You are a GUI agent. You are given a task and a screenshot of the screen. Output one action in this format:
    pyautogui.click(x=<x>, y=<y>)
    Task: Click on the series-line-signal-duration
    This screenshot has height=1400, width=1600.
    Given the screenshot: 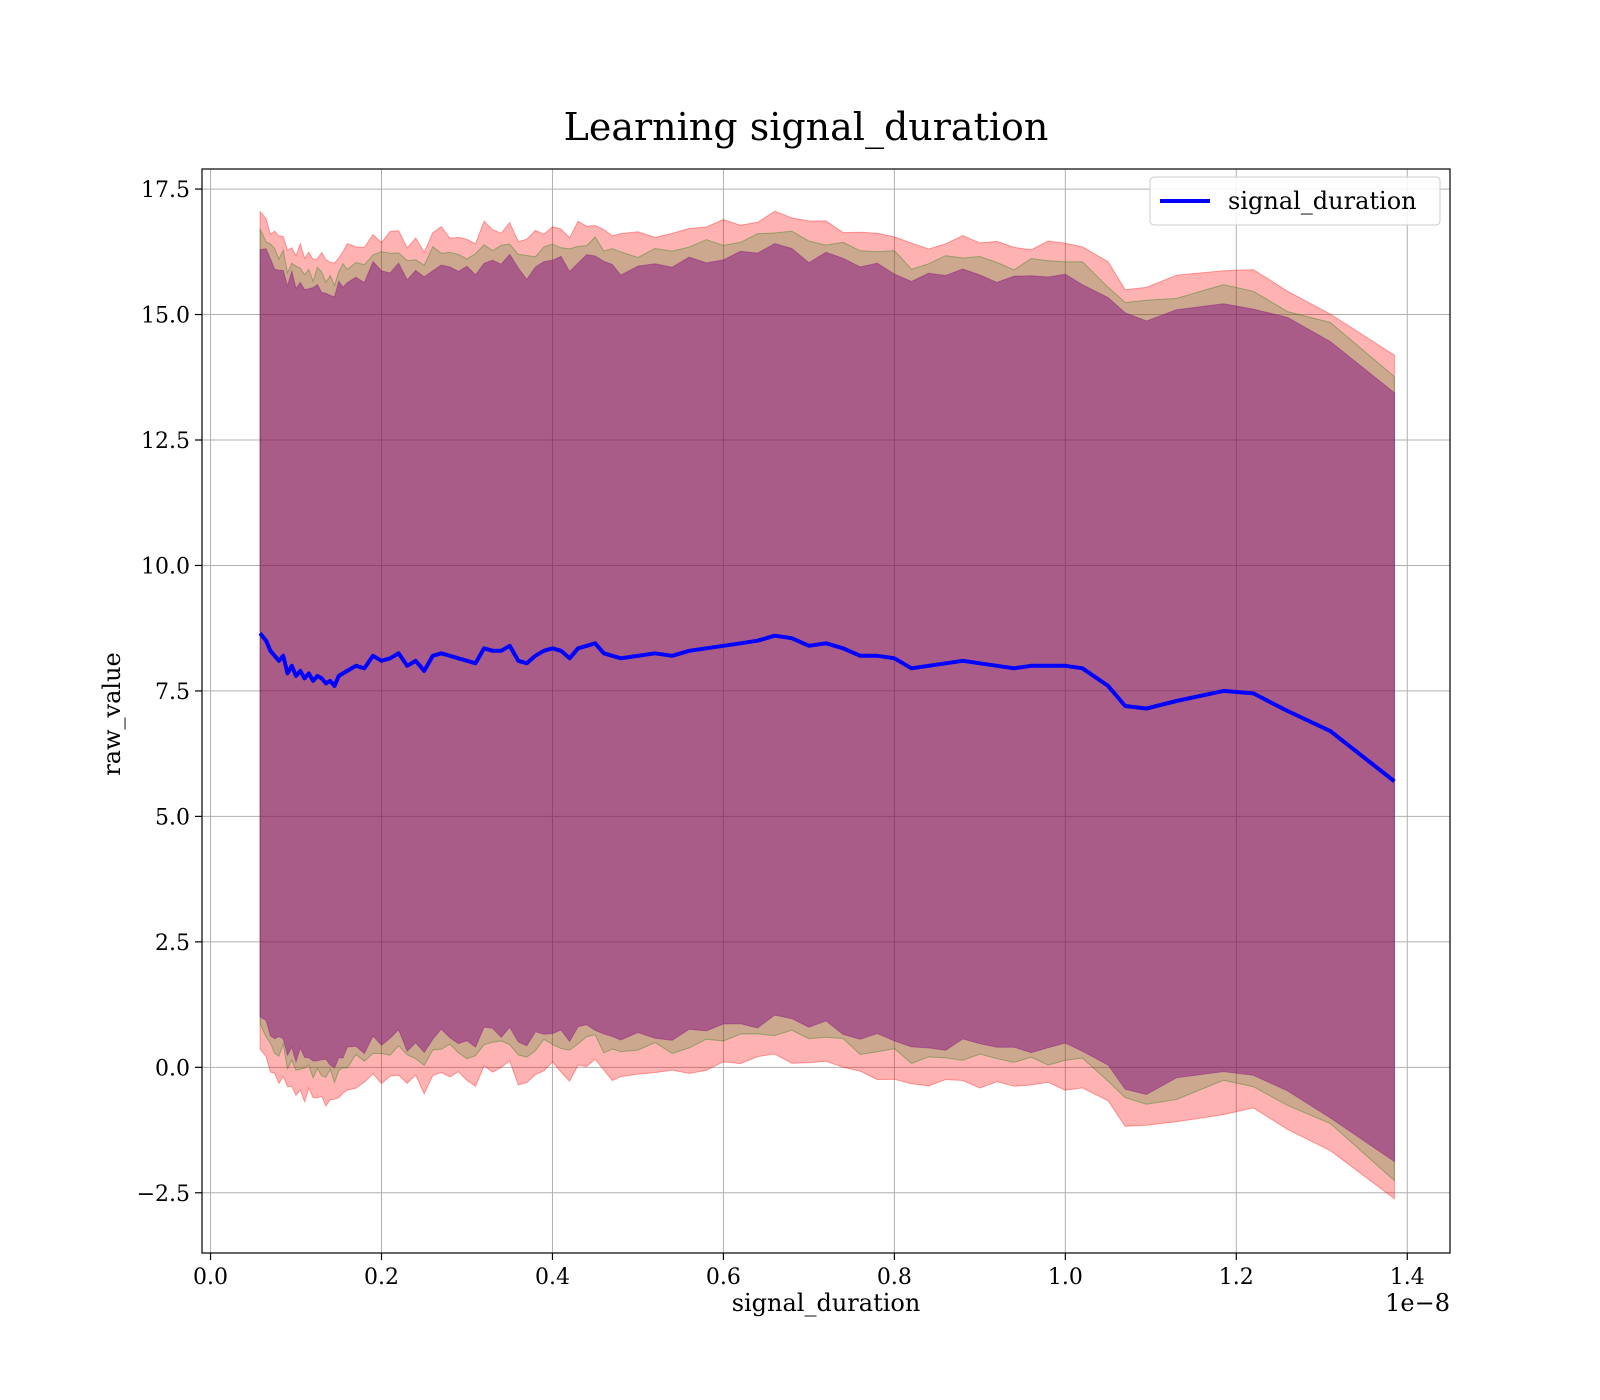 What is the action you would take?
    pyautogui.click(x=827, y=707)
    